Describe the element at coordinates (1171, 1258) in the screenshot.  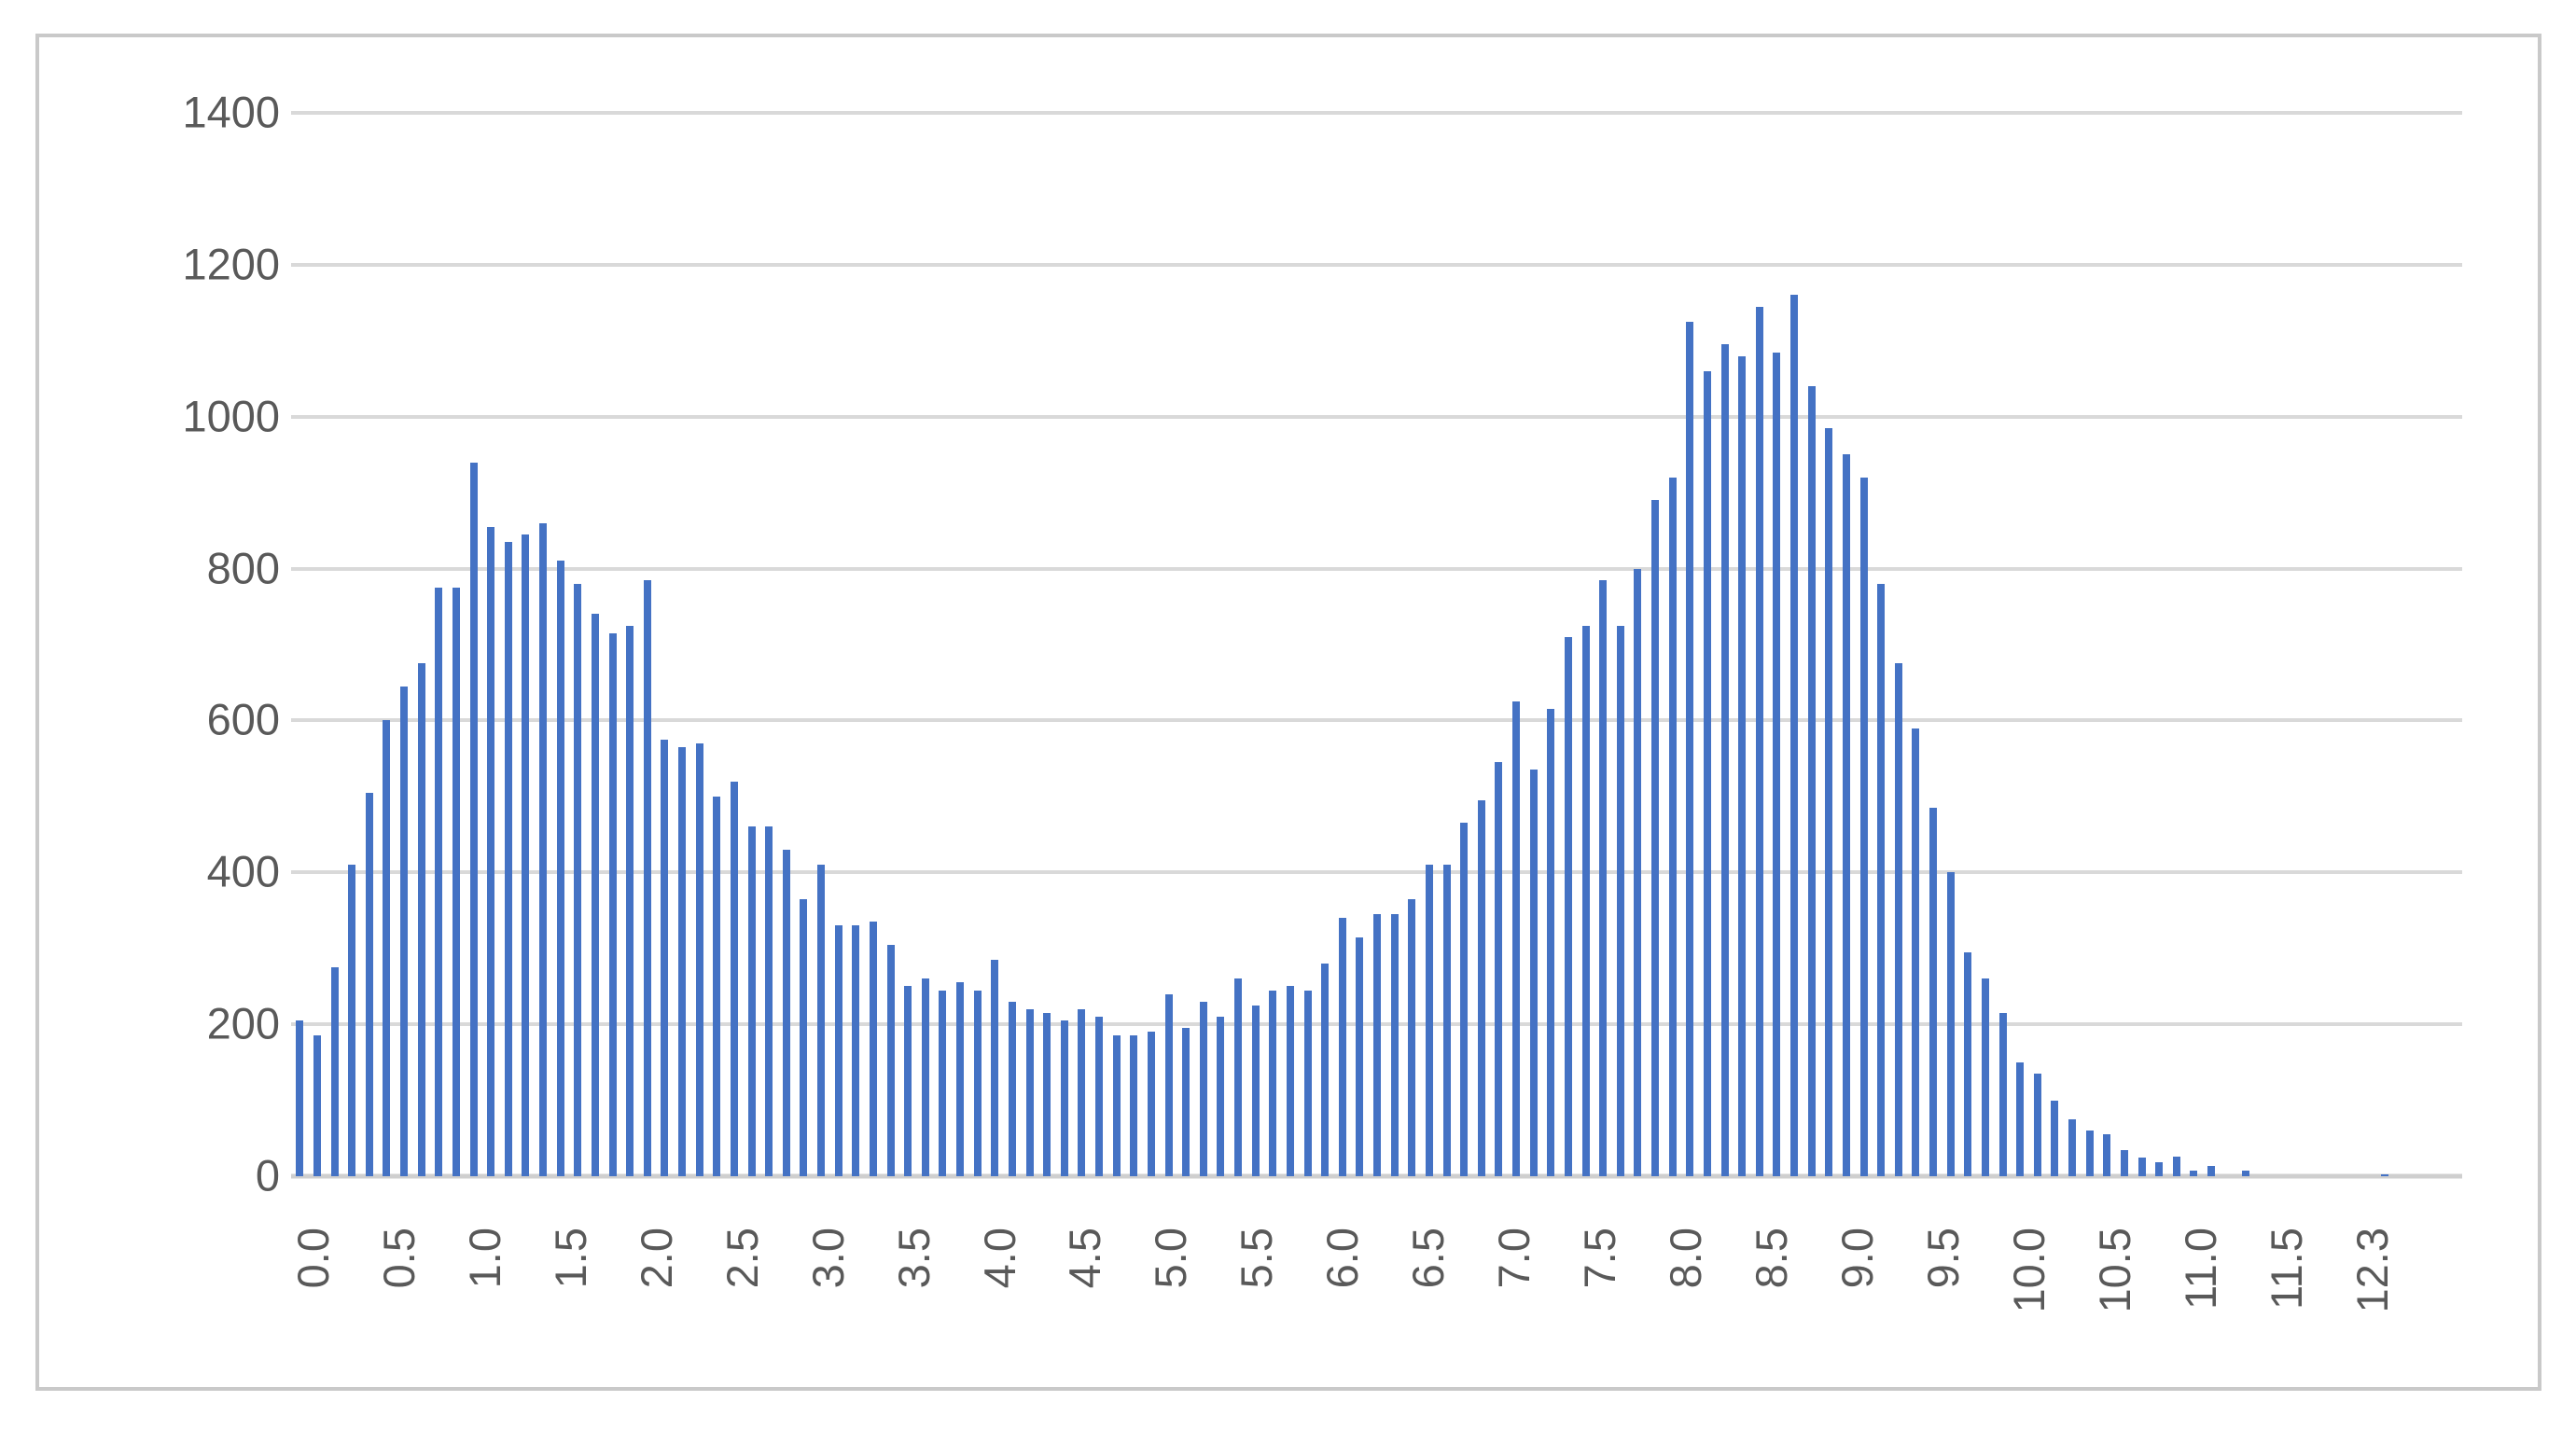
I see `x-tick-label: 5.0` at that location.